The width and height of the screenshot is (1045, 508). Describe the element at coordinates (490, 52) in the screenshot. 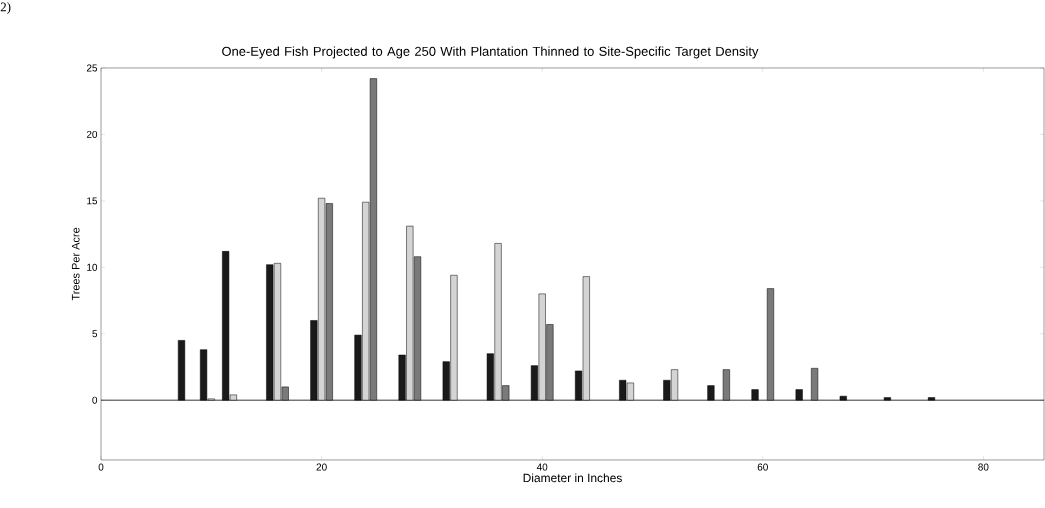

I see `chart-title: One-Eyed Fish Projected to Age 250 With Plantation Thinned to Site-Specific Target Density` at that location.